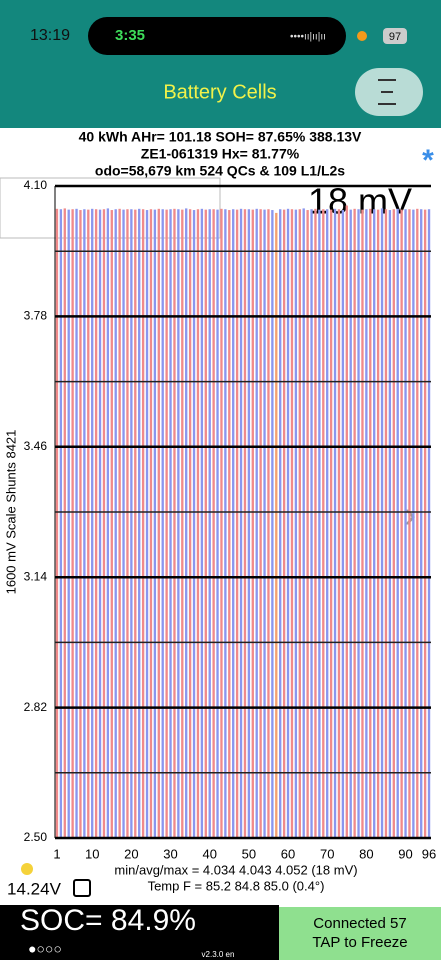  I want to click on summary-line: ZE1-061319 Hx= 81.77%, so click(220, 154).